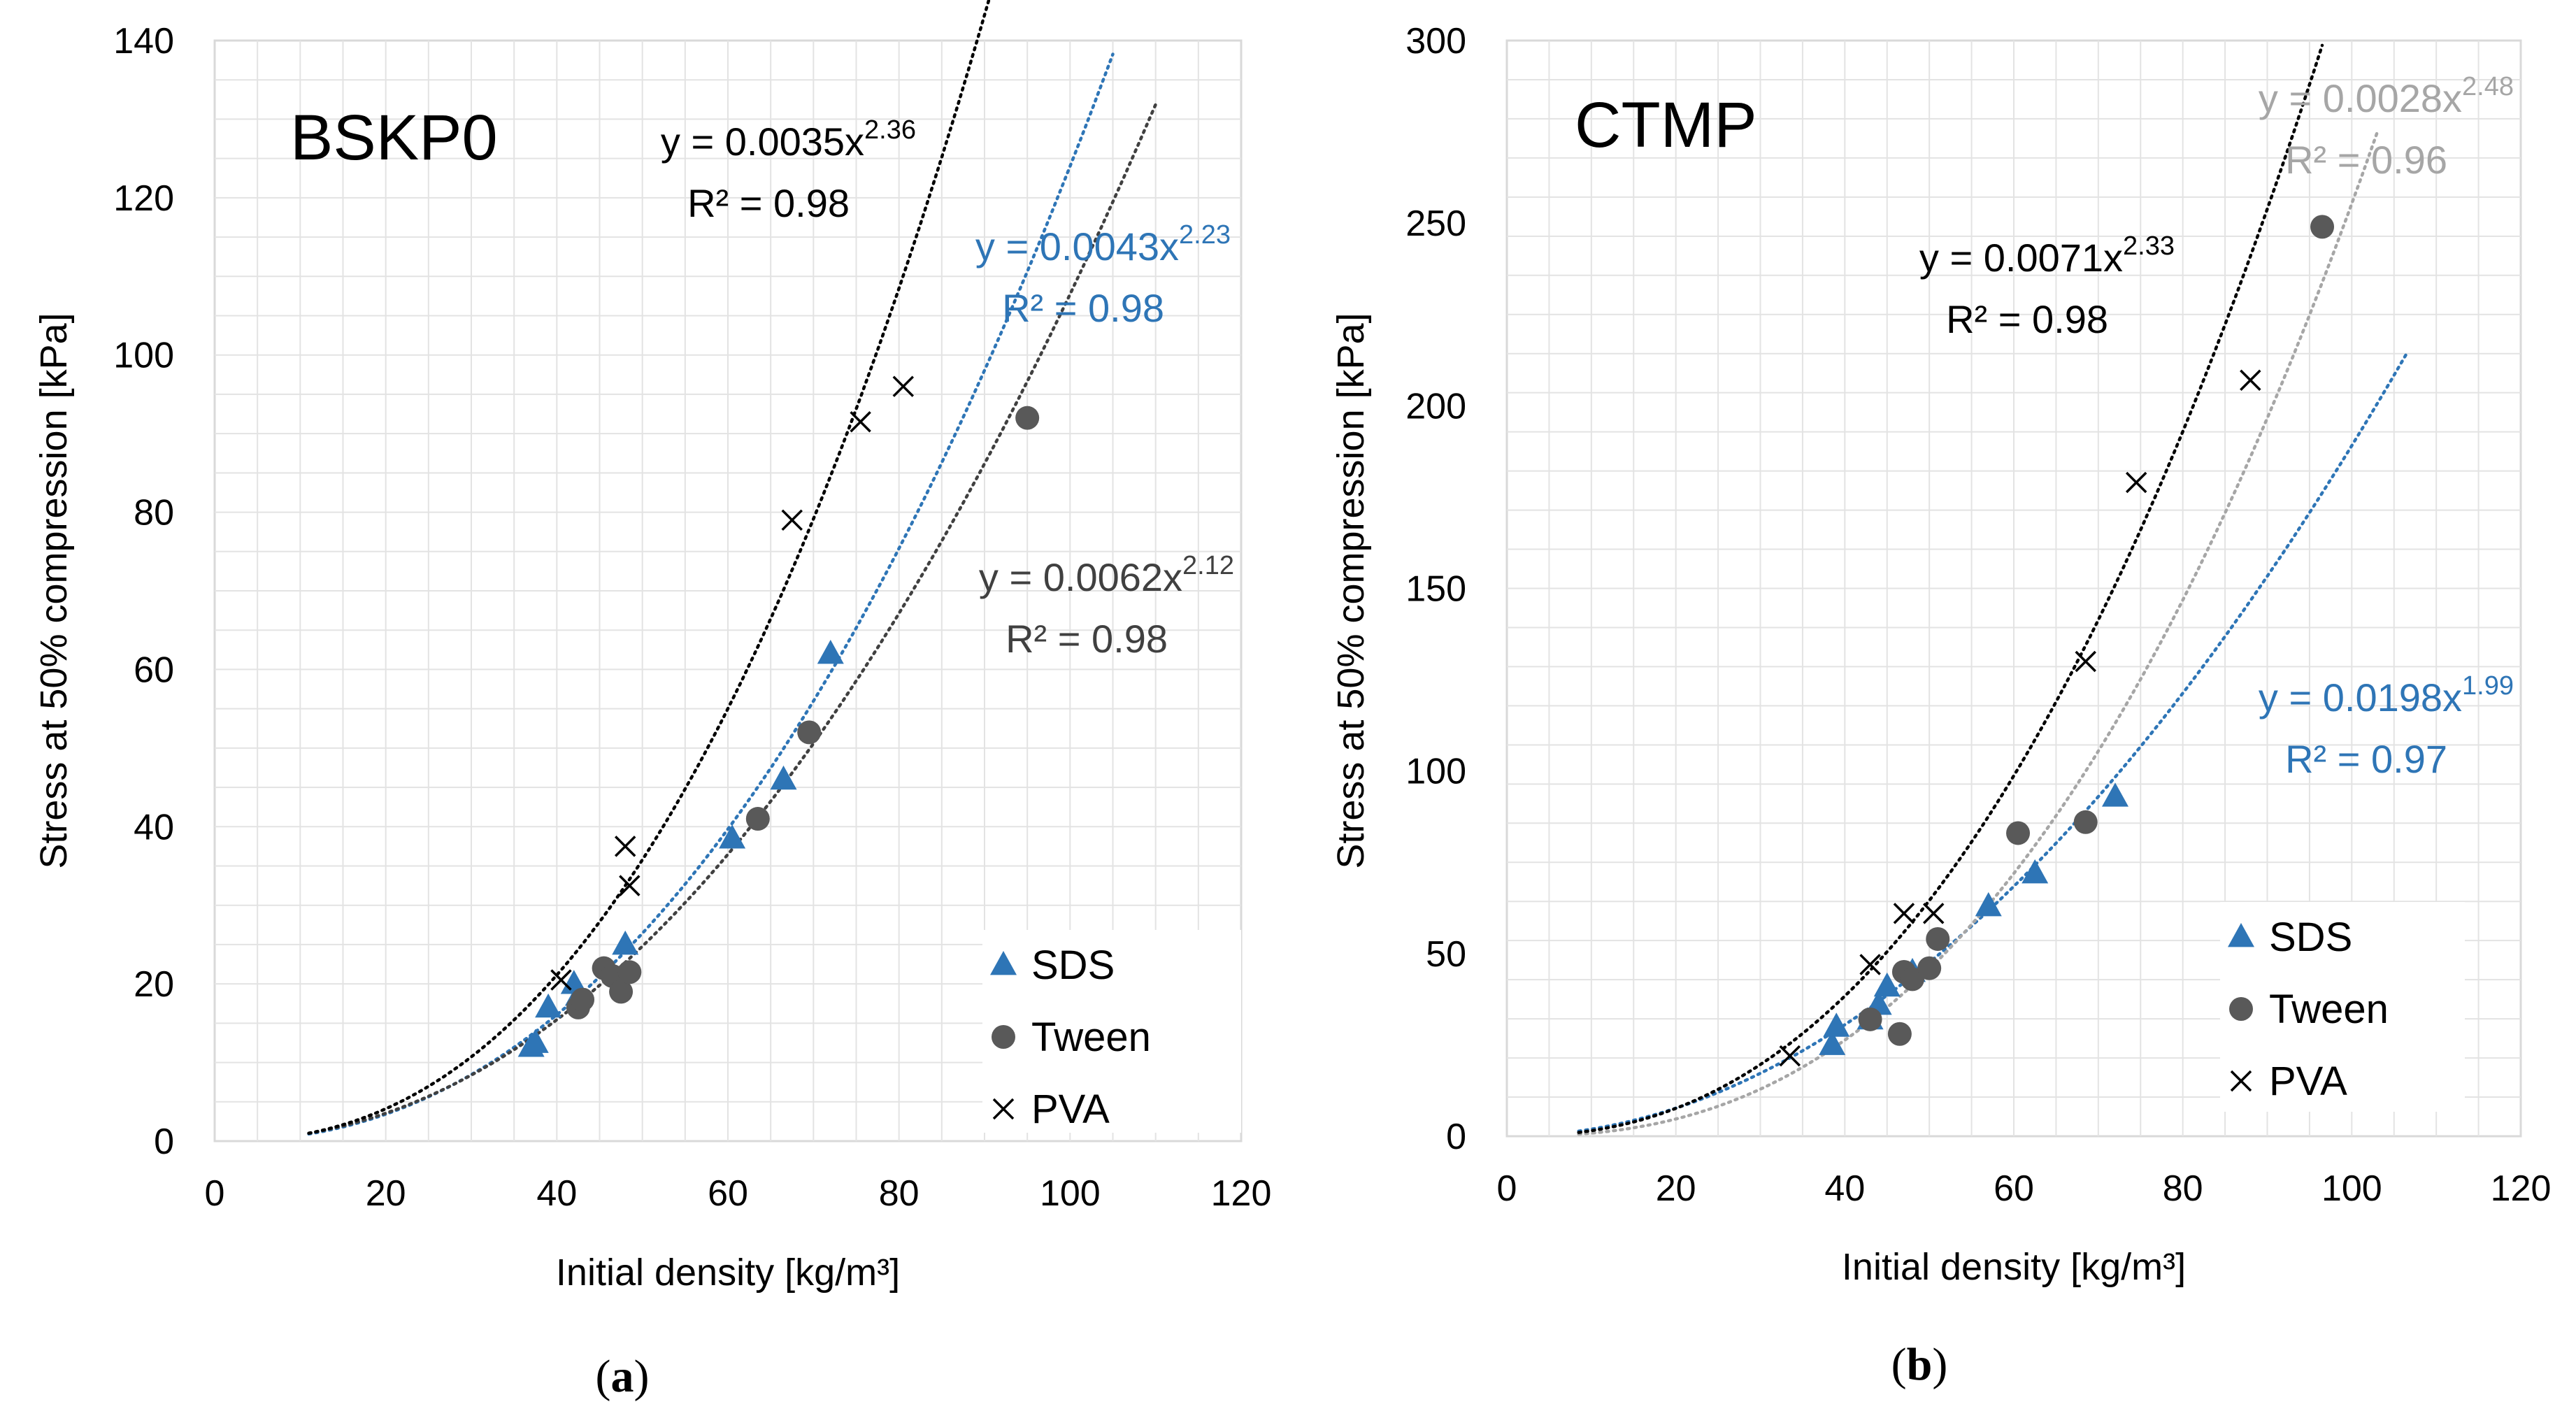  What do you see at coordinates (1436, 223) in the screenshot?
I see `y-tick-label: 250` at bounding box center [1436, 223].